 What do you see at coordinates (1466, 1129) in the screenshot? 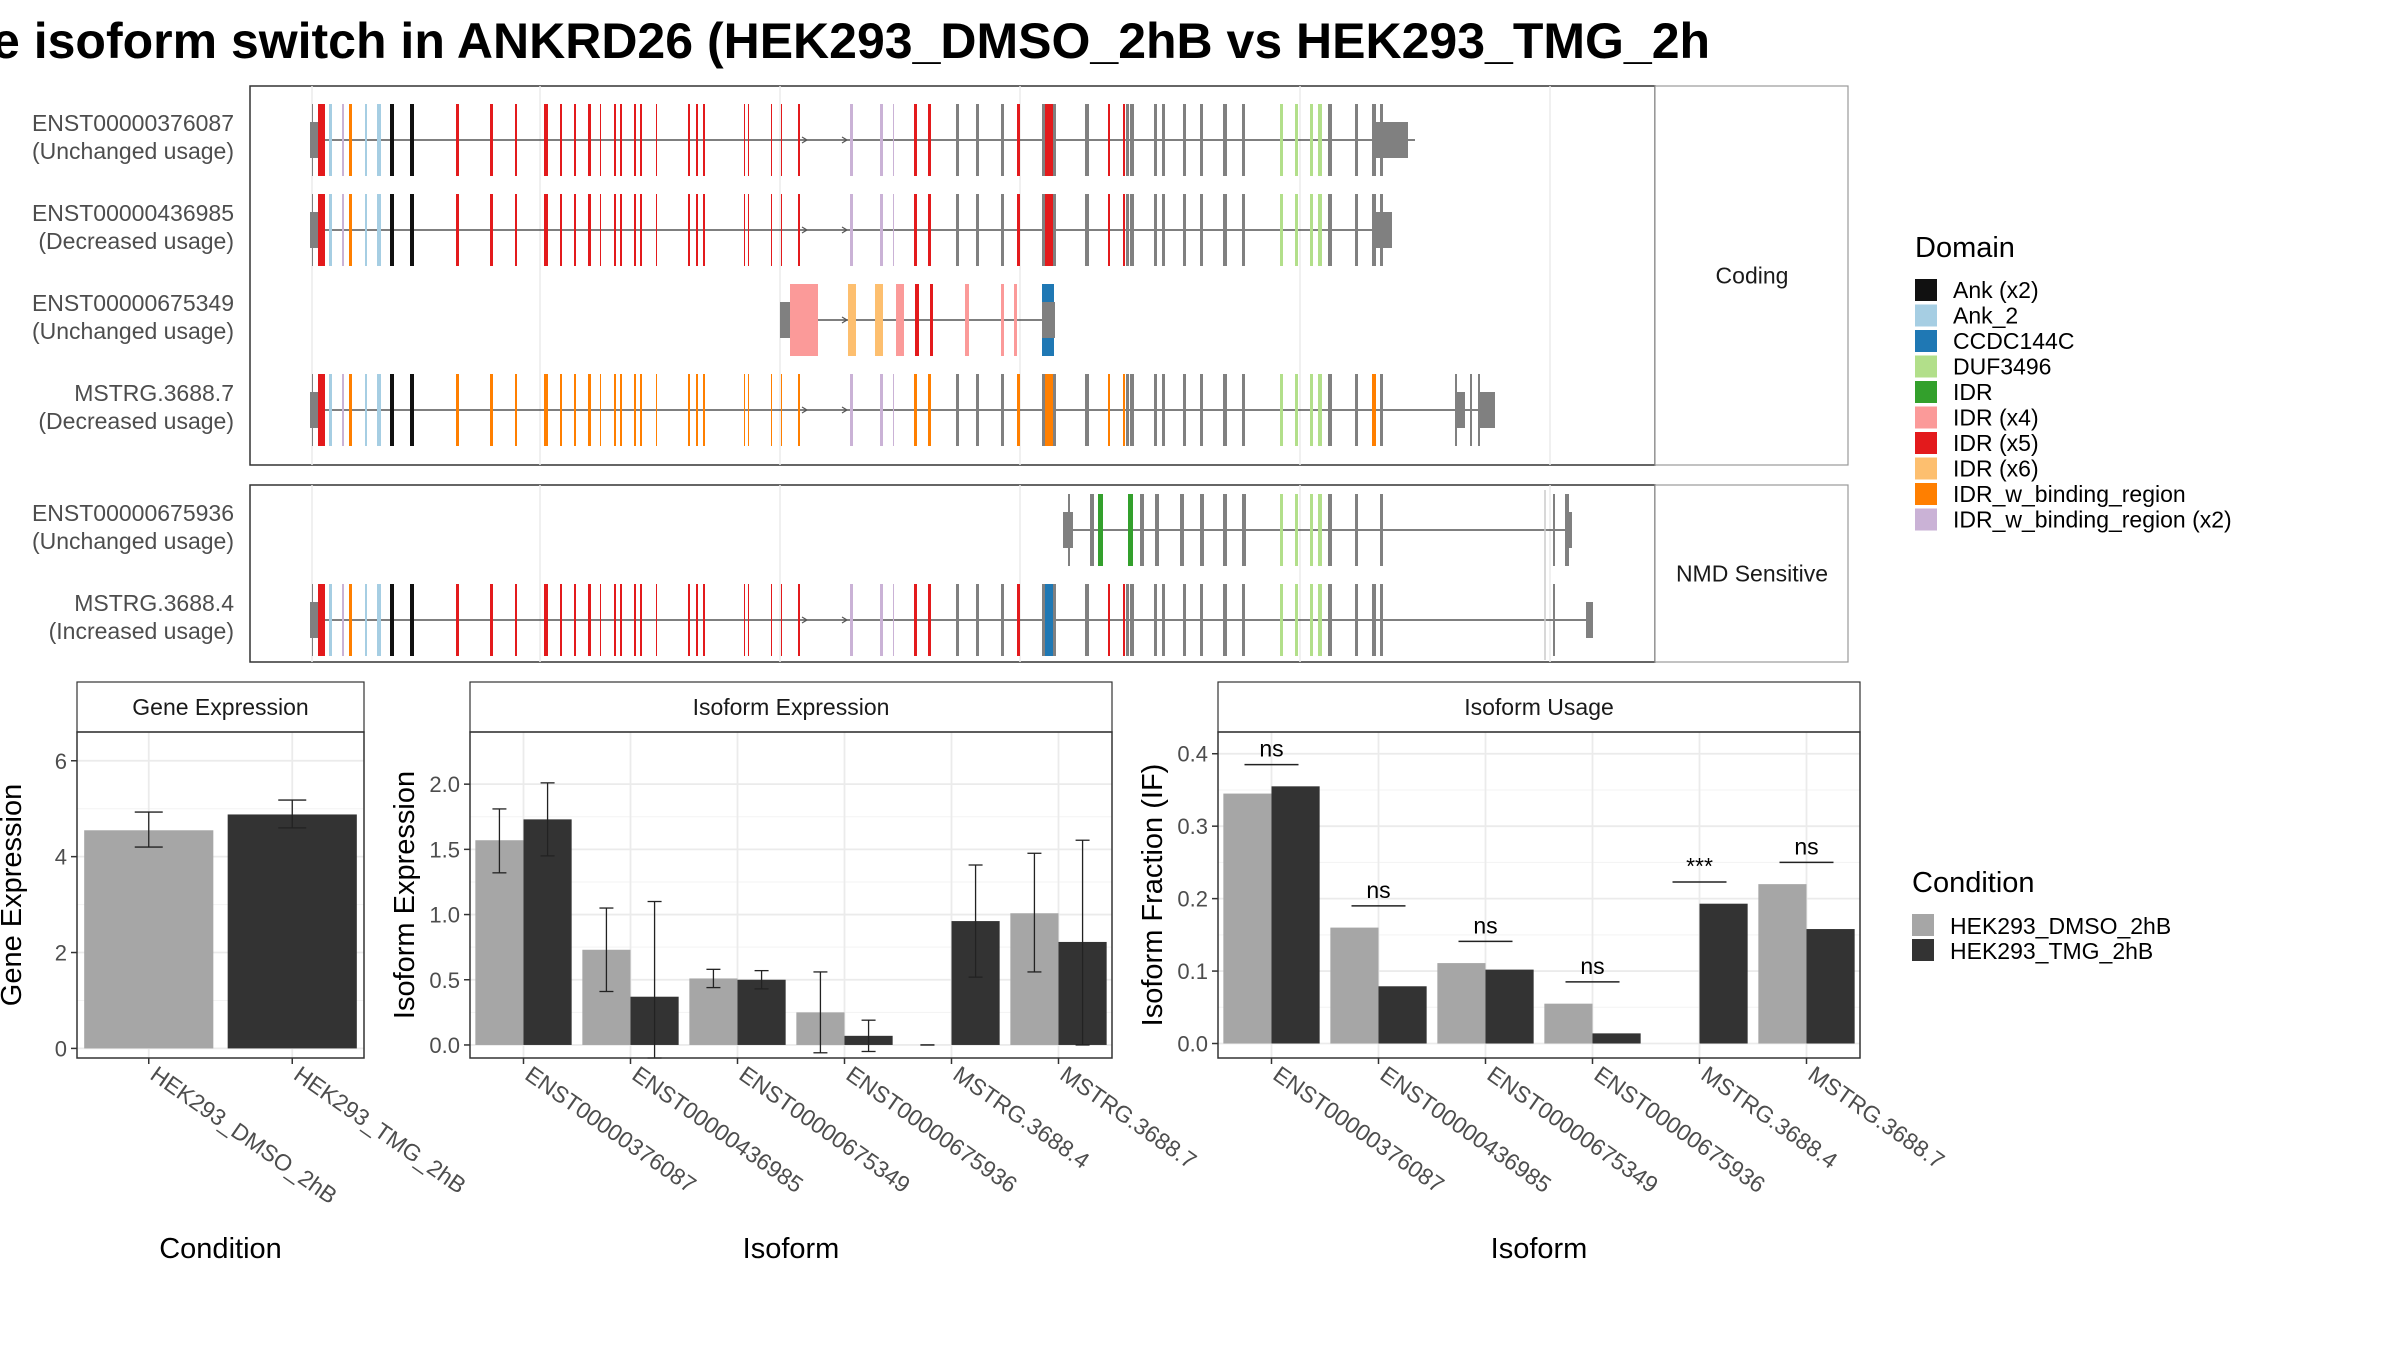
I see `x-tick-label: ENST00000436985` at bounding box center [1466, 1129].